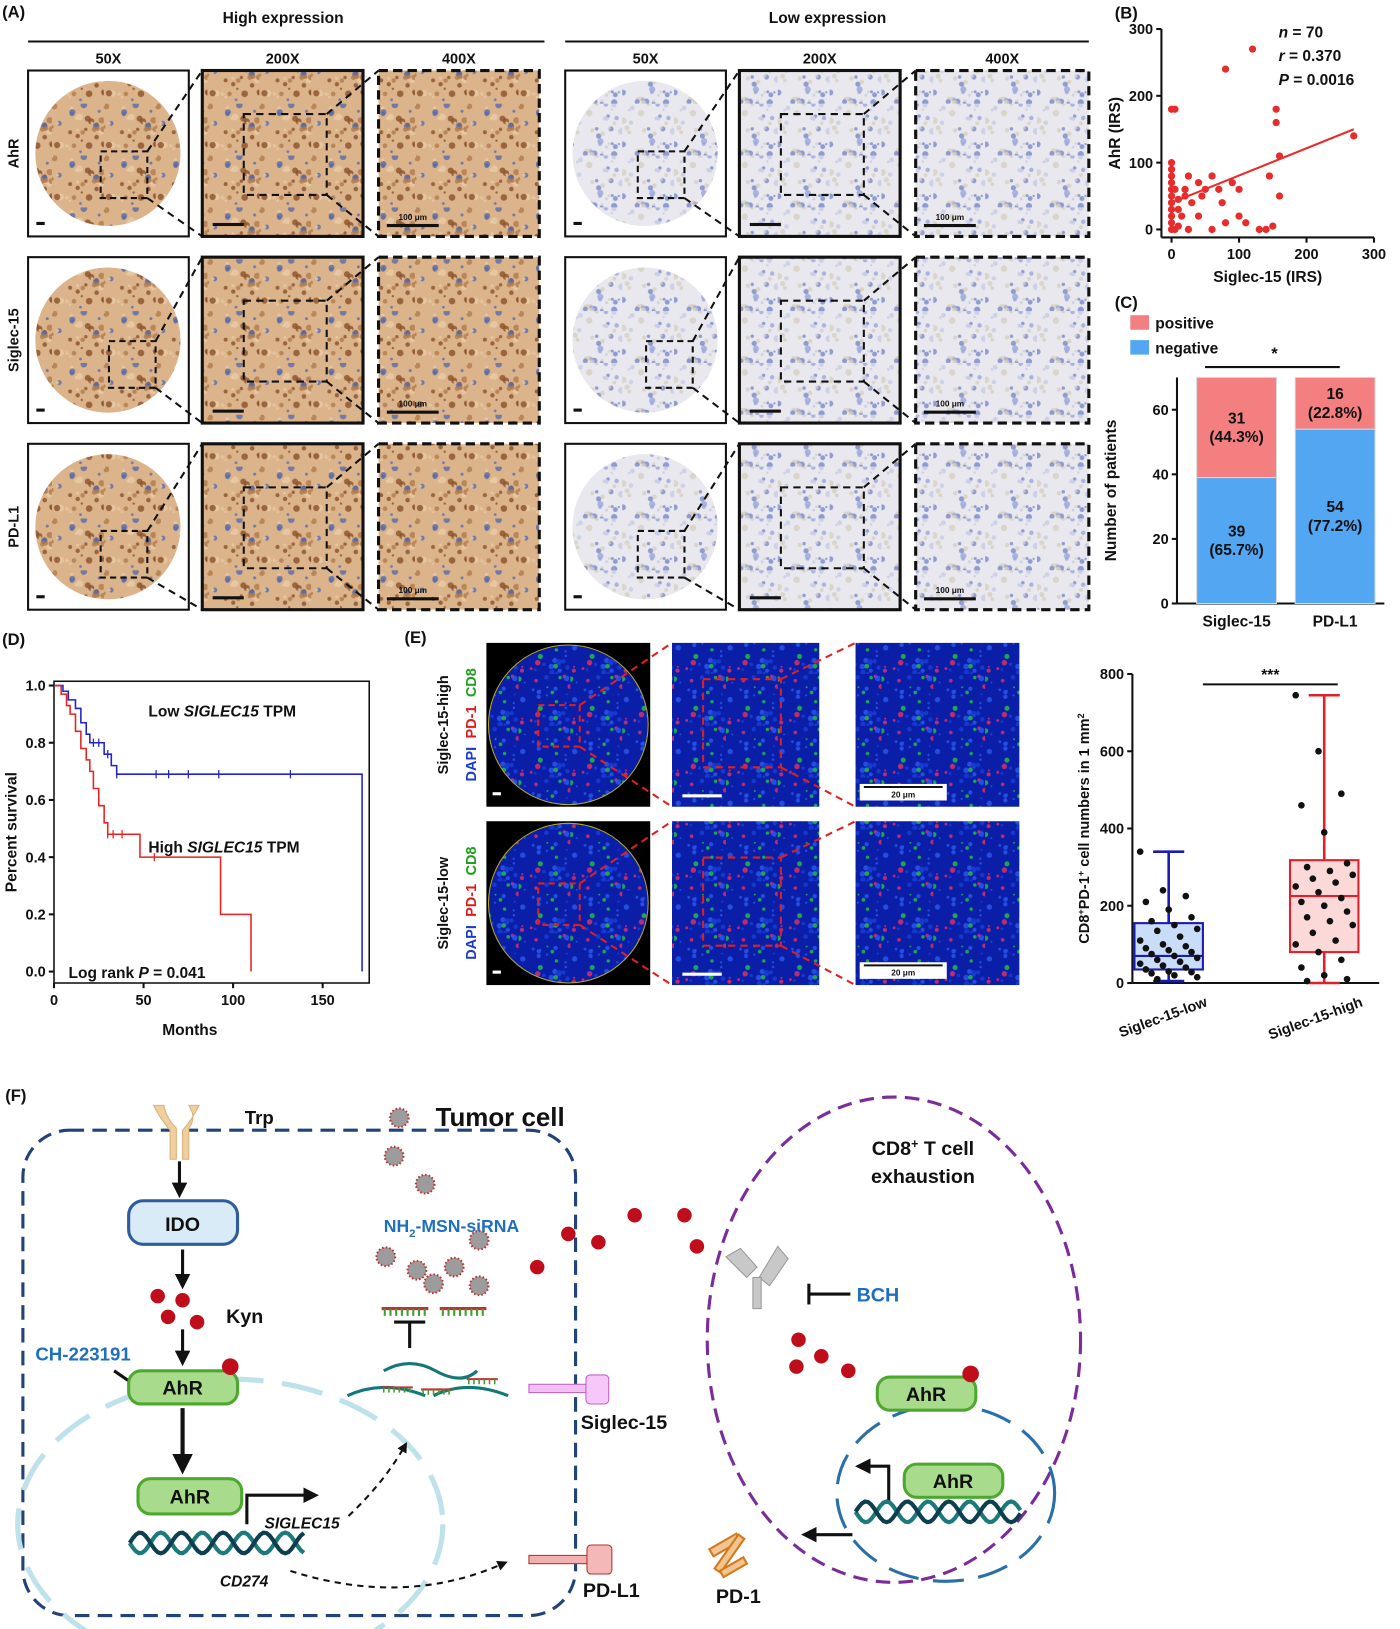 Image resolution: width=1400 pixels, height=1629 pixels. What do you see at coordinates (741, 1263) in the screenshot?
I see `lobe` at bounding box center [741, 1263].